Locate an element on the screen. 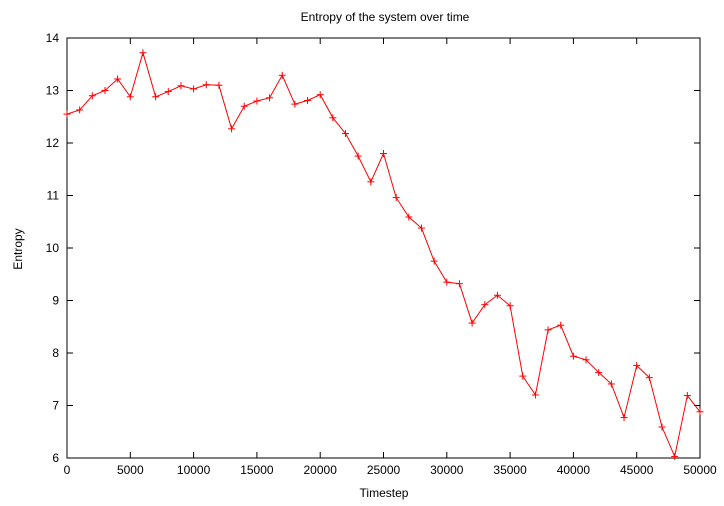 This screenshot has width=724, height=506. y-tick-label: 10 is located at coordinates (53, 248).